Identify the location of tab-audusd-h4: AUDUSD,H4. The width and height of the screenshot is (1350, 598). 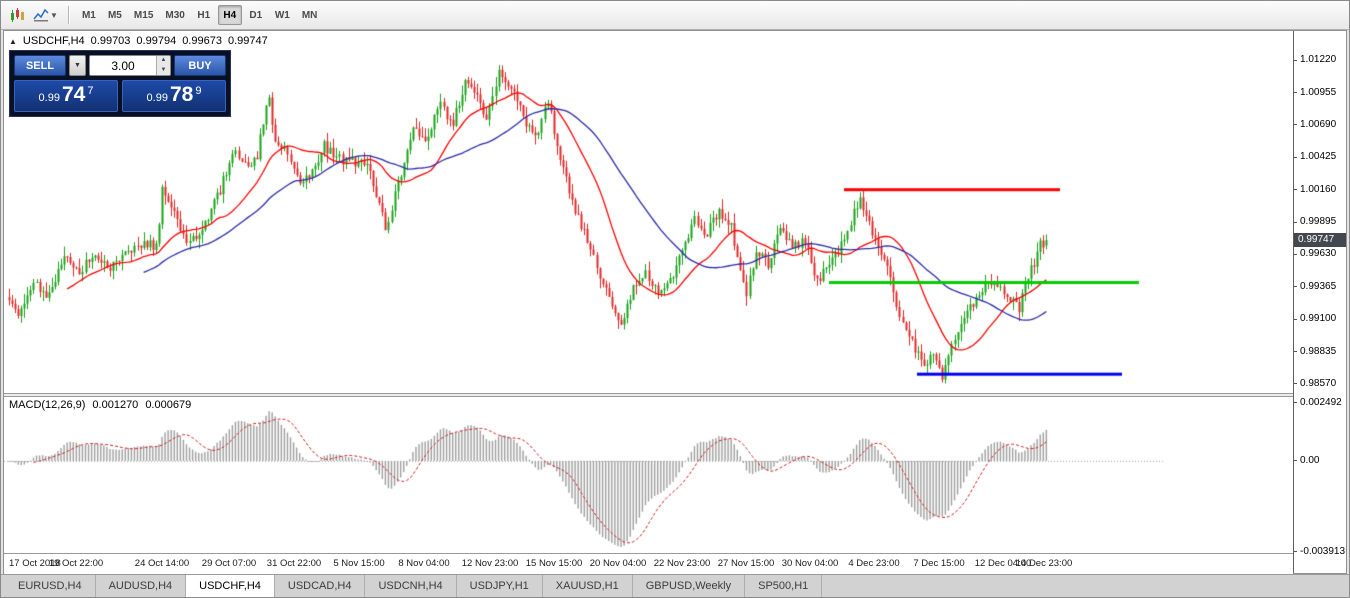
(141, 586).